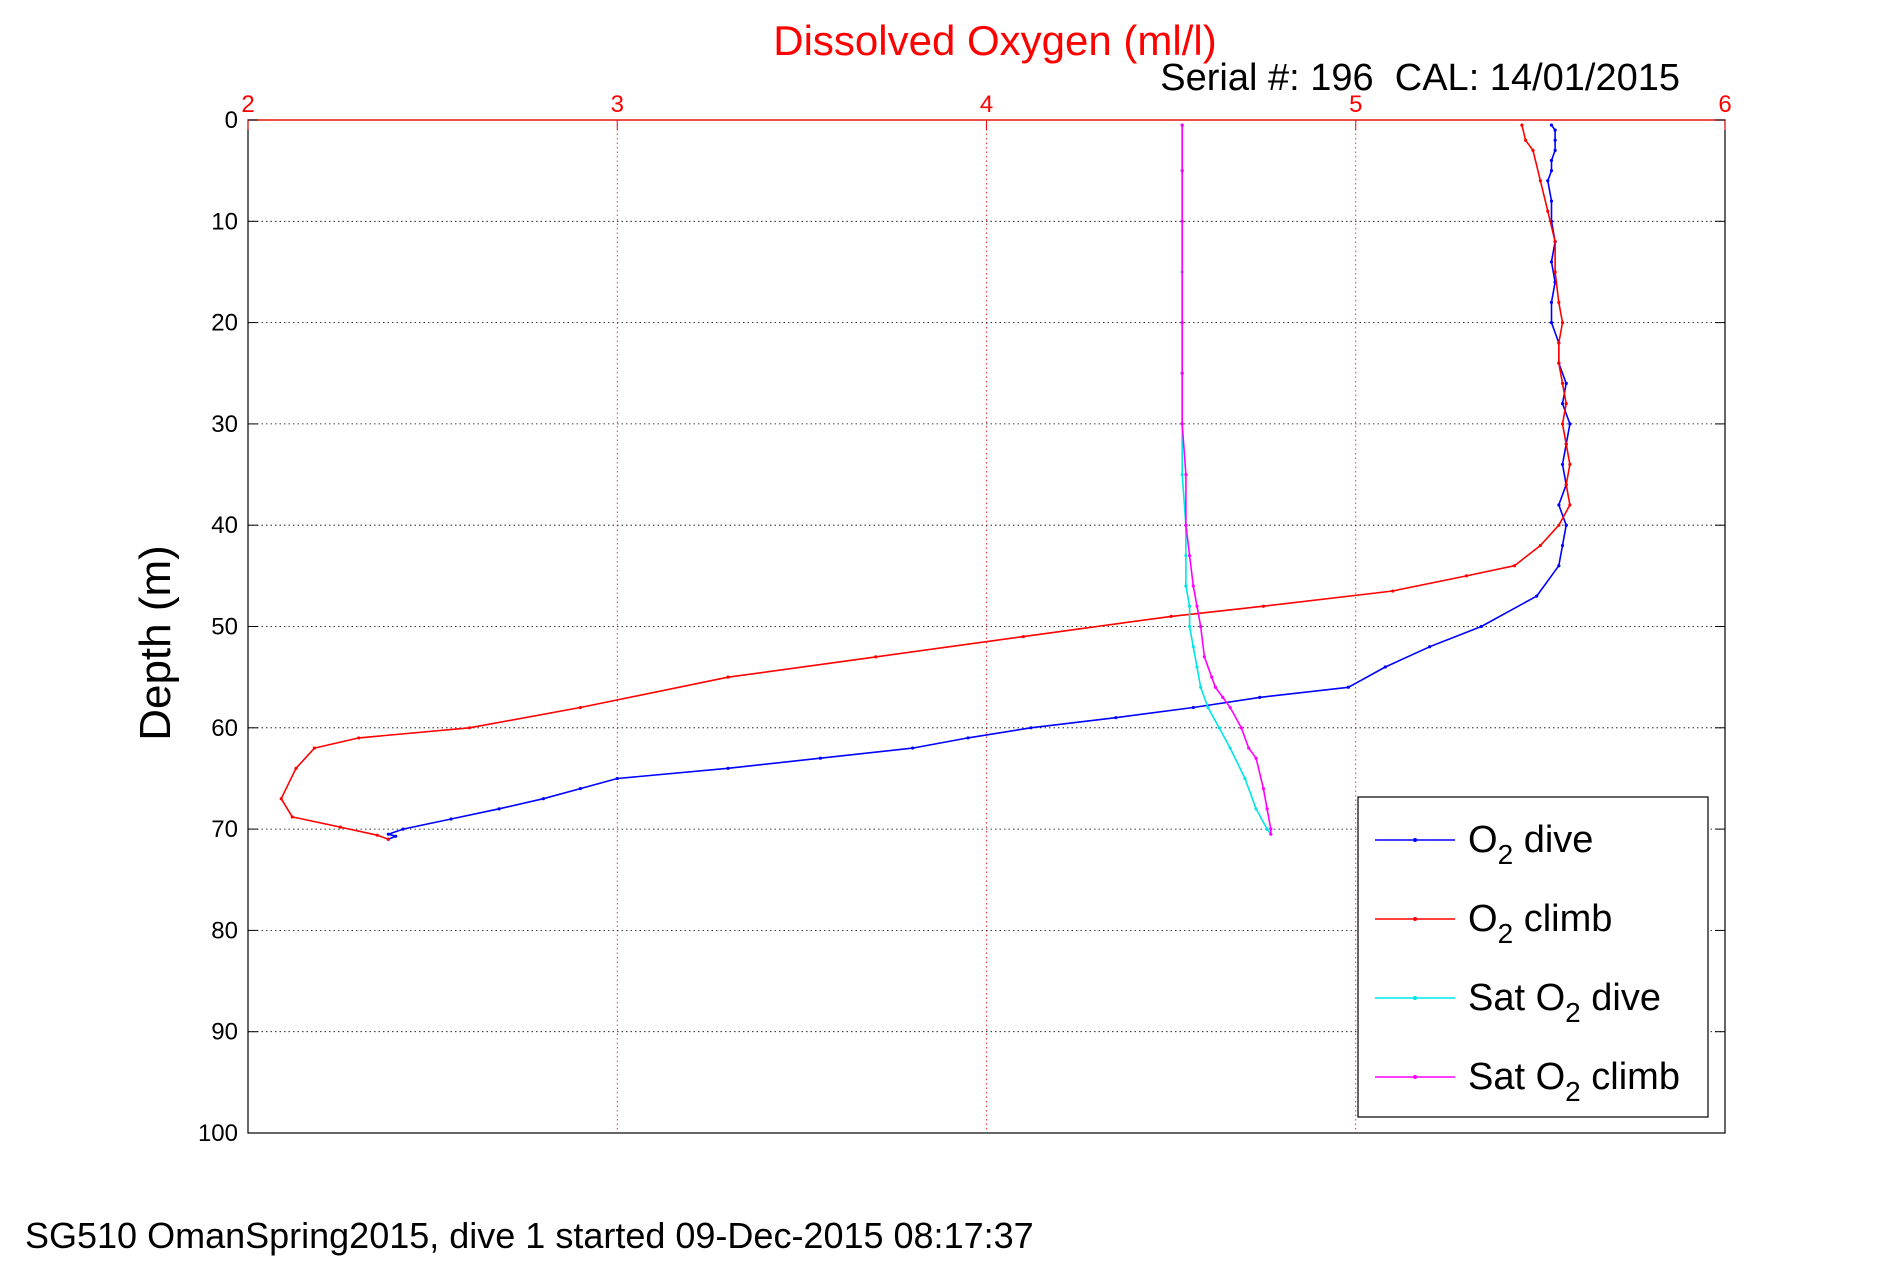 The height and width of the screenshot is (1262, 1891). I want to click on y-tick-label: 30, so click(224, 424).